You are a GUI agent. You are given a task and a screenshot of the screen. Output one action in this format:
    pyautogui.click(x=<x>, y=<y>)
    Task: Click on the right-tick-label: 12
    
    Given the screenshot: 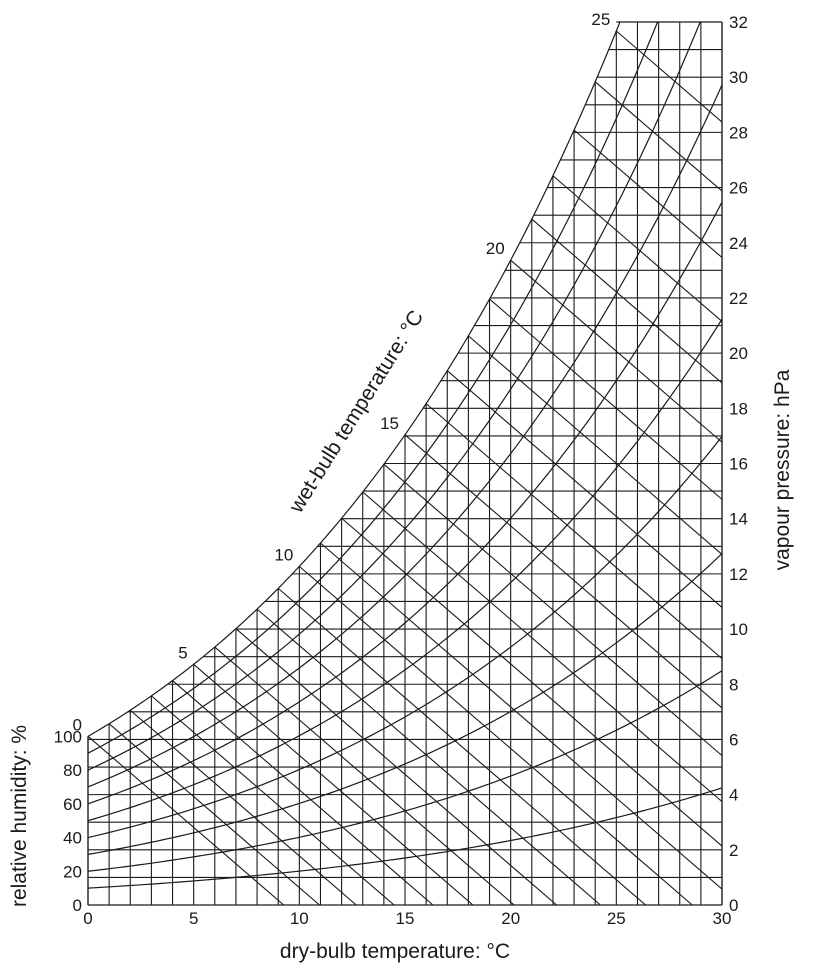 What is the action you would take?
    pyautogui.click(x=738, y=574)
    